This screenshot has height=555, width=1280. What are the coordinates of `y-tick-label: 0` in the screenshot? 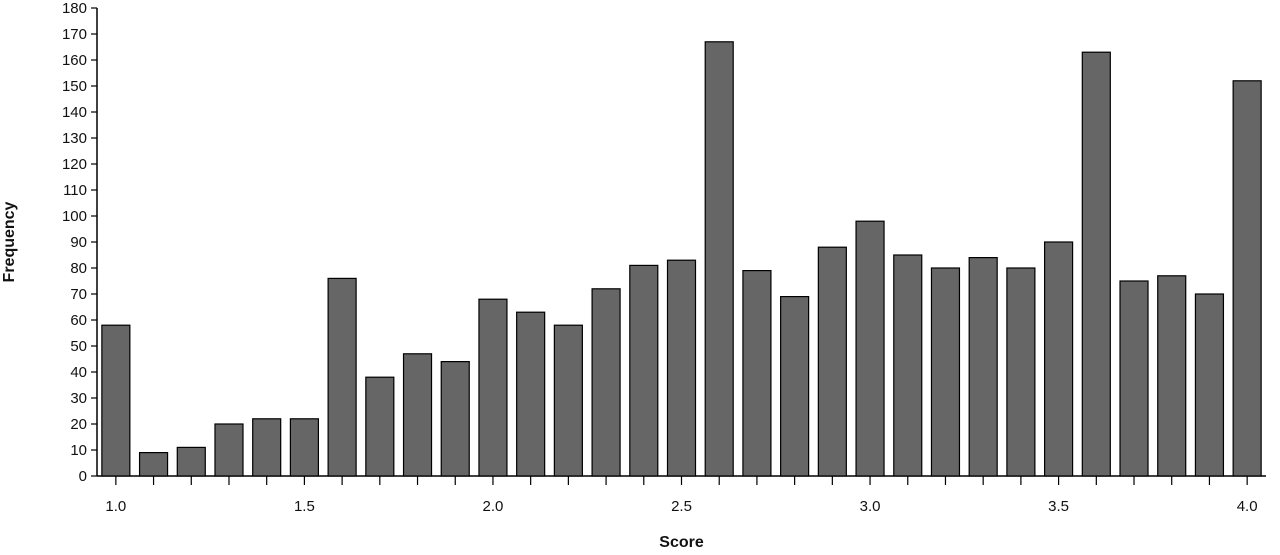 It's located at (83, 476).